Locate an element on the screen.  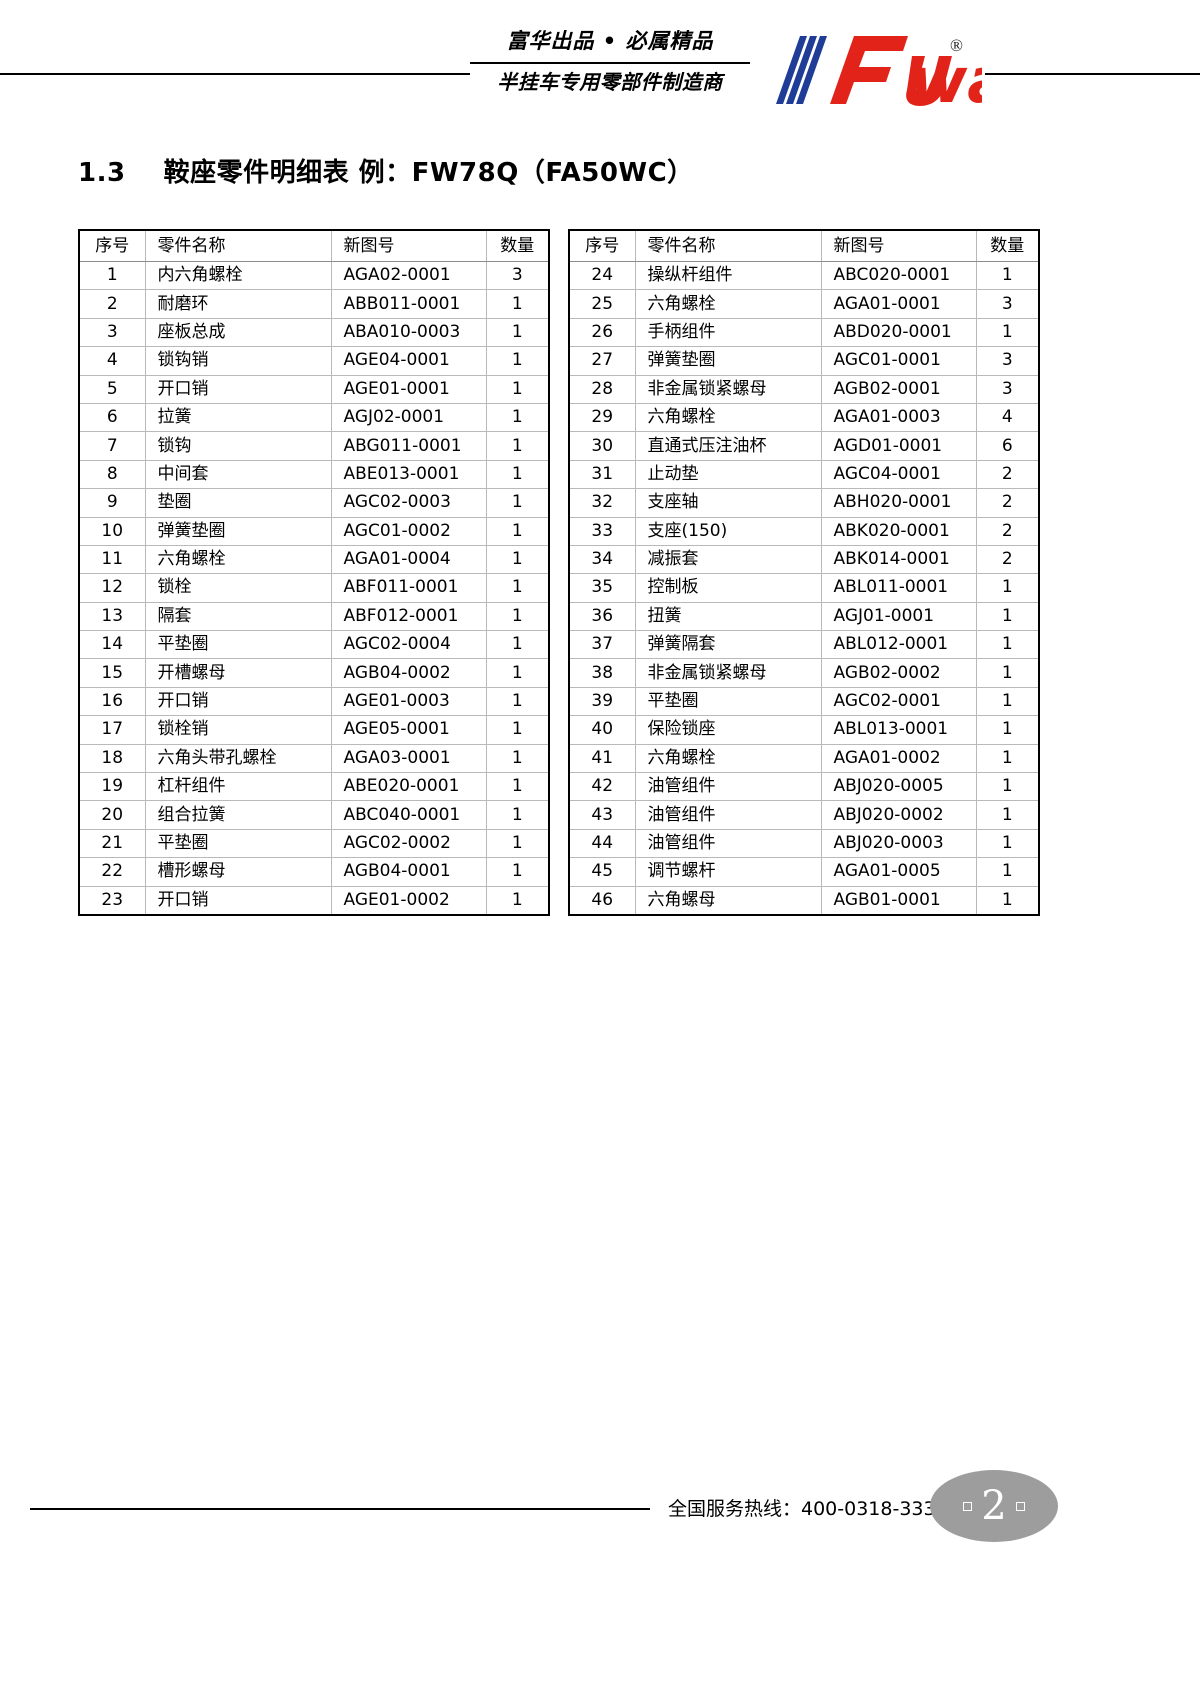
table-header-row: 序号 零件名称 新图号 数量 is located at coordinates (314, 245).